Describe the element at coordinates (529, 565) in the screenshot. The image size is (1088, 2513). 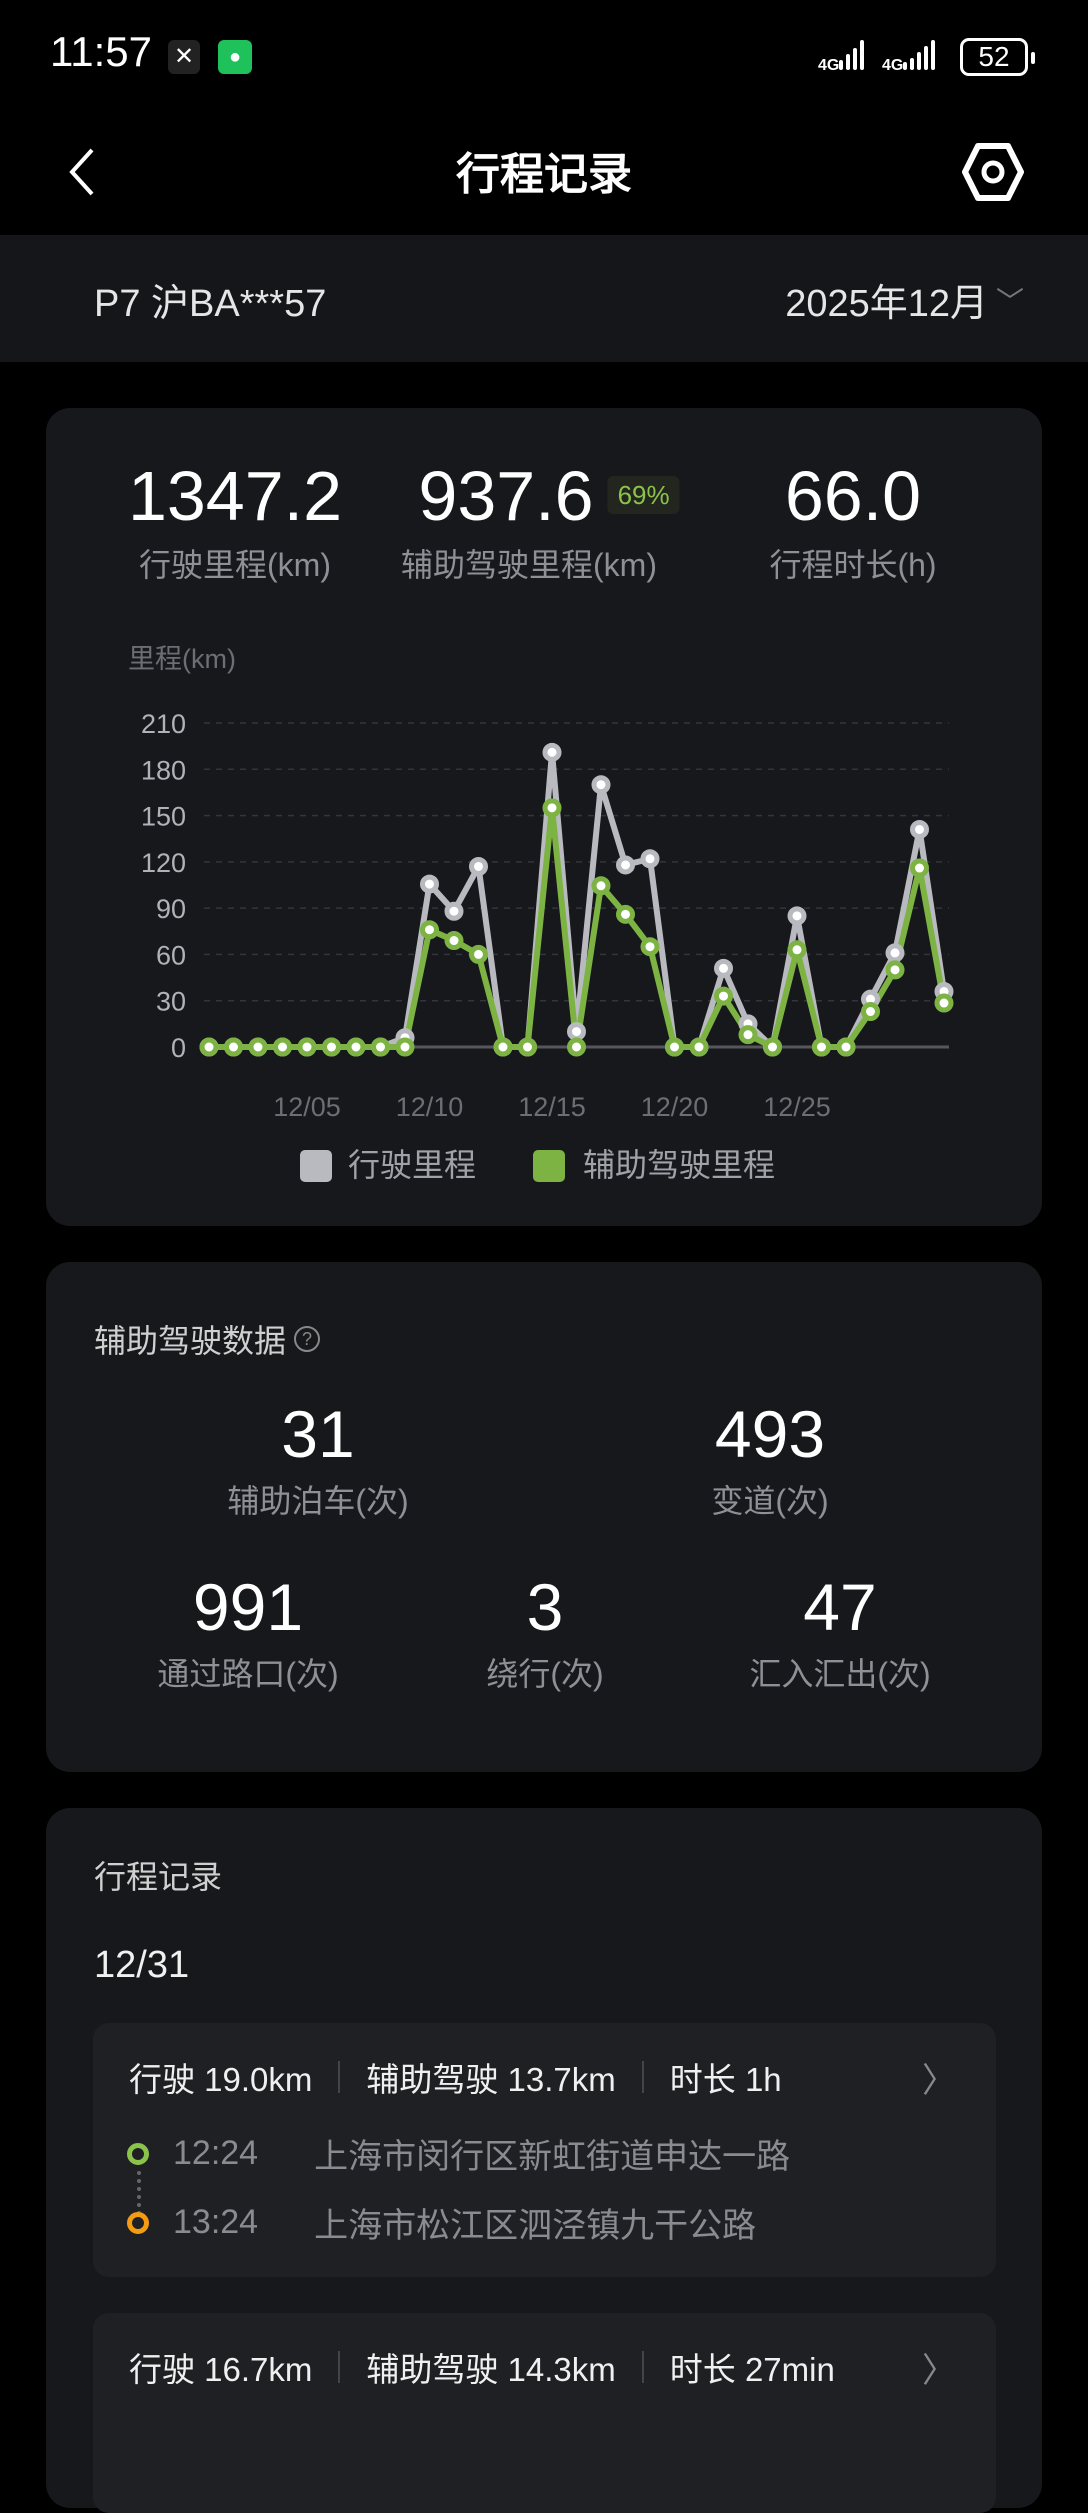
I see `assist-distance-label: 辅助驾驶里程(km)` at that location.